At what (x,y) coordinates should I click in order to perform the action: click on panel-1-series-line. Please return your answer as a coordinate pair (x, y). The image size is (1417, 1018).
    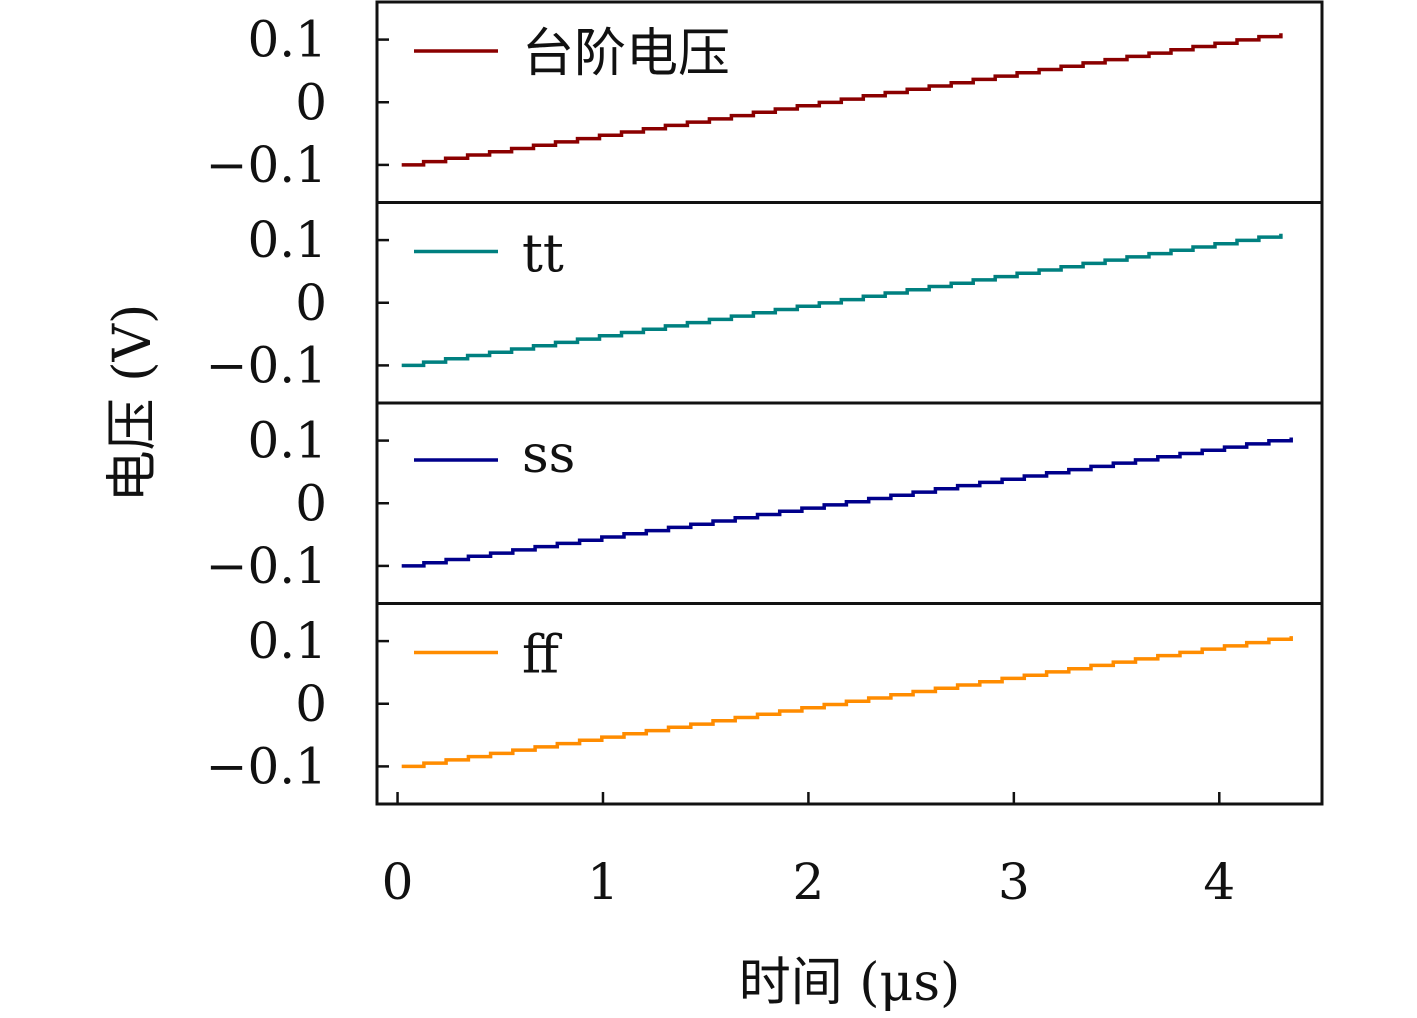
    Looking at the image, I should click on (842, 100).